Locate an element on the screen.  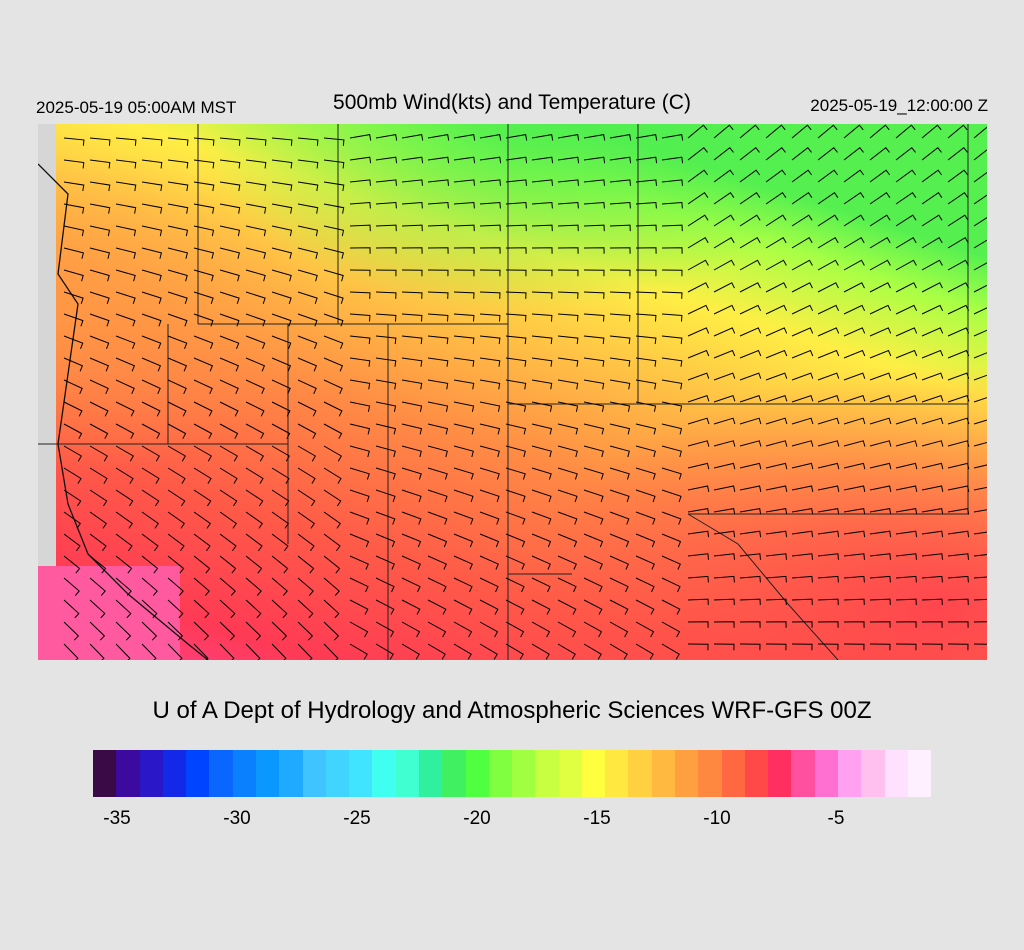
color-scale-tick-label: -35 is located at coordinates (117, 818).